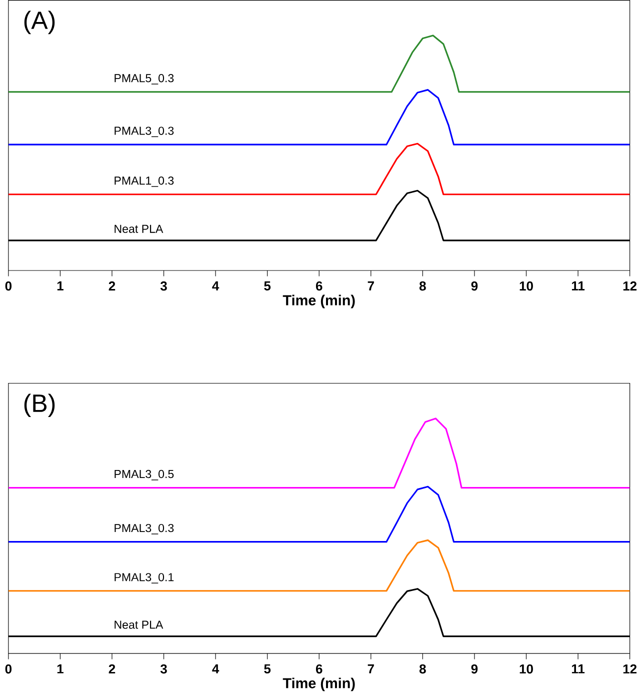 The width and height of the screenshot is (642, 696). What do you see at coordinates (144, 475) in the screenshot?
I see `series-label: PMAL3_0.5` at bounding box center [144, 475].